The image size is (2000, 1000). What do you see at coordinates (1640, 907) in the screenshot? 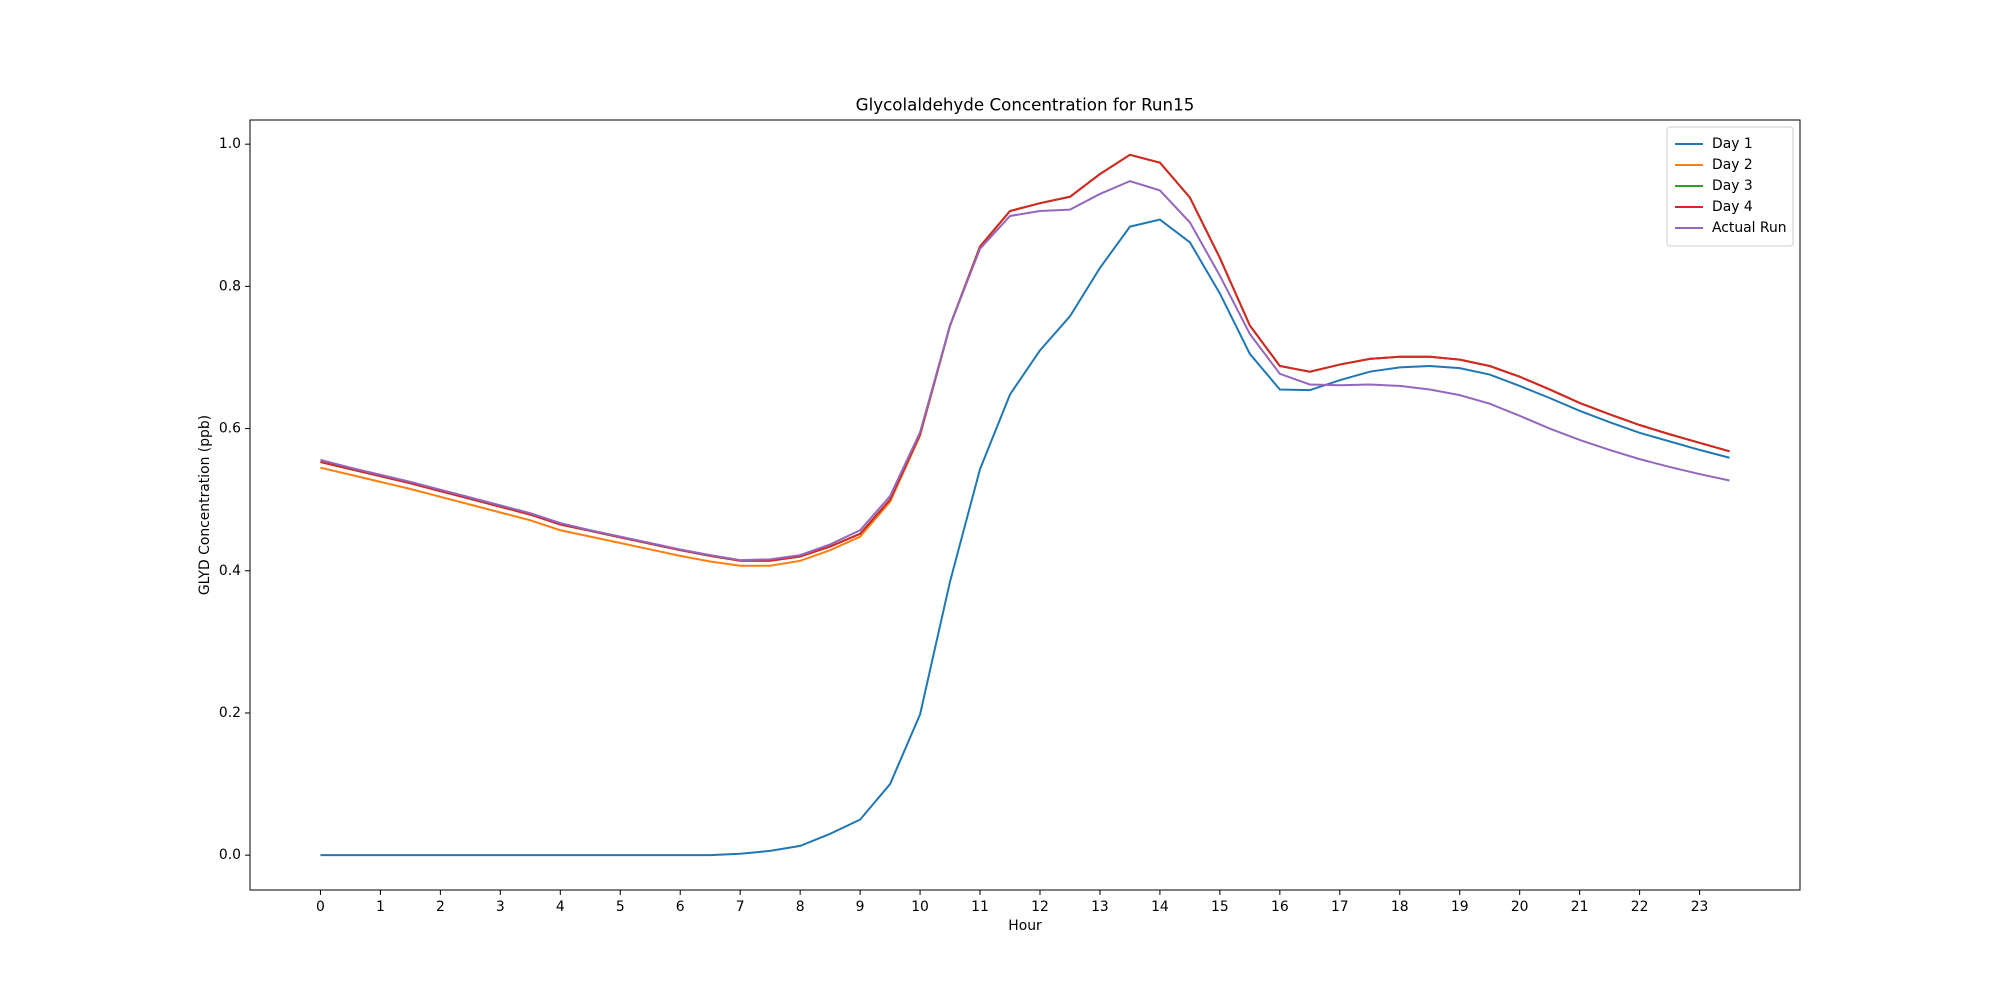
I see `x-tick-label: 22` at bounding box center [1640, 907].